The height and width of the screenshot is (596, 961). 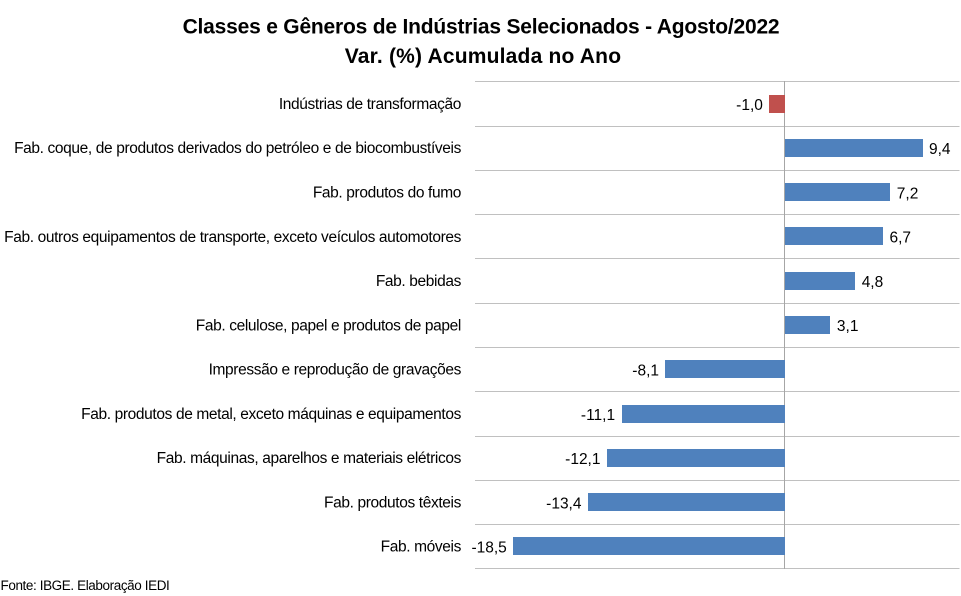 I want to click on svg-text: 7,2, so click(x=908, y=193).